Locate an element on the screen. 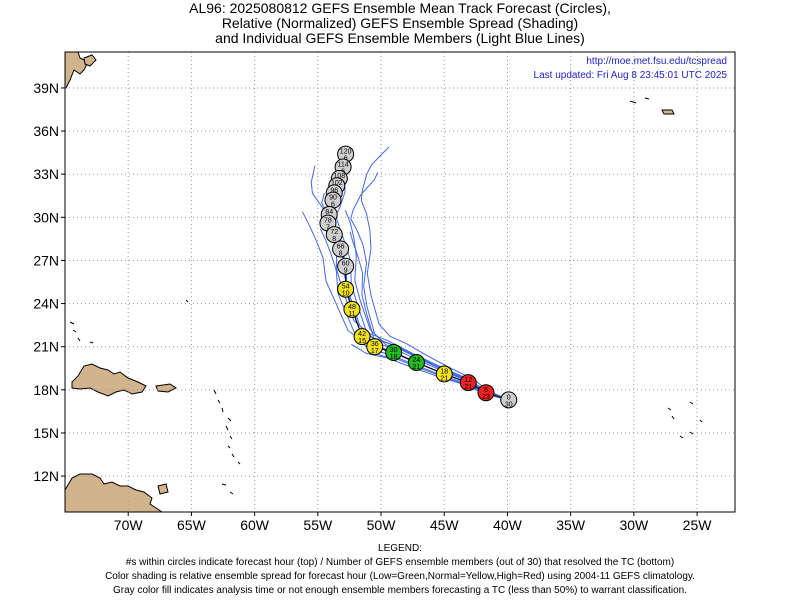 This screenshot has width=800, height=600. forecast-point: 030 is located at coordinates (509, 400).